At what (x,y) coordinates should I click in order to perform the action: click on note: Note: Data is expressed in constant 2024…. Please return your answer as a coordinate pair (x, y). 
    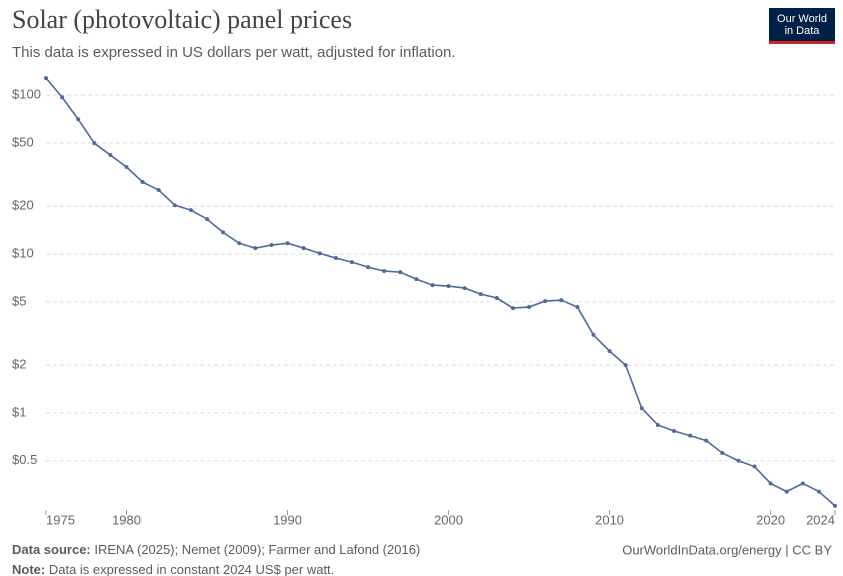
    Looking at the image, I should click on (173, 569).